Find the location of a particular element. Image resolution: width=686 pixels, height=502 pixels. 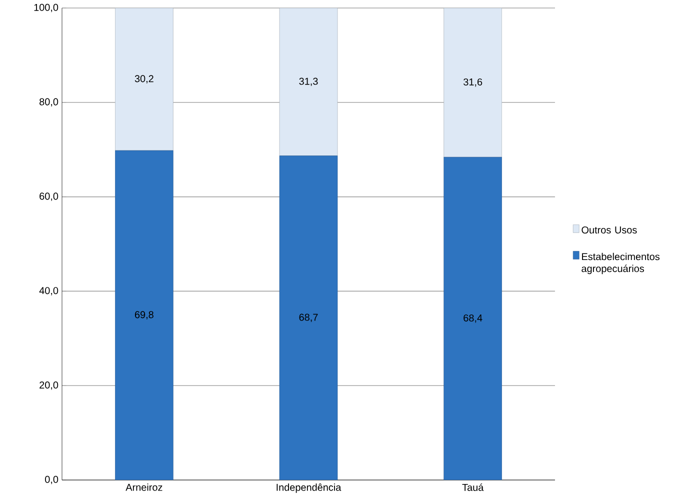

data-label: 31,6 is located at coordinates (473, 82).